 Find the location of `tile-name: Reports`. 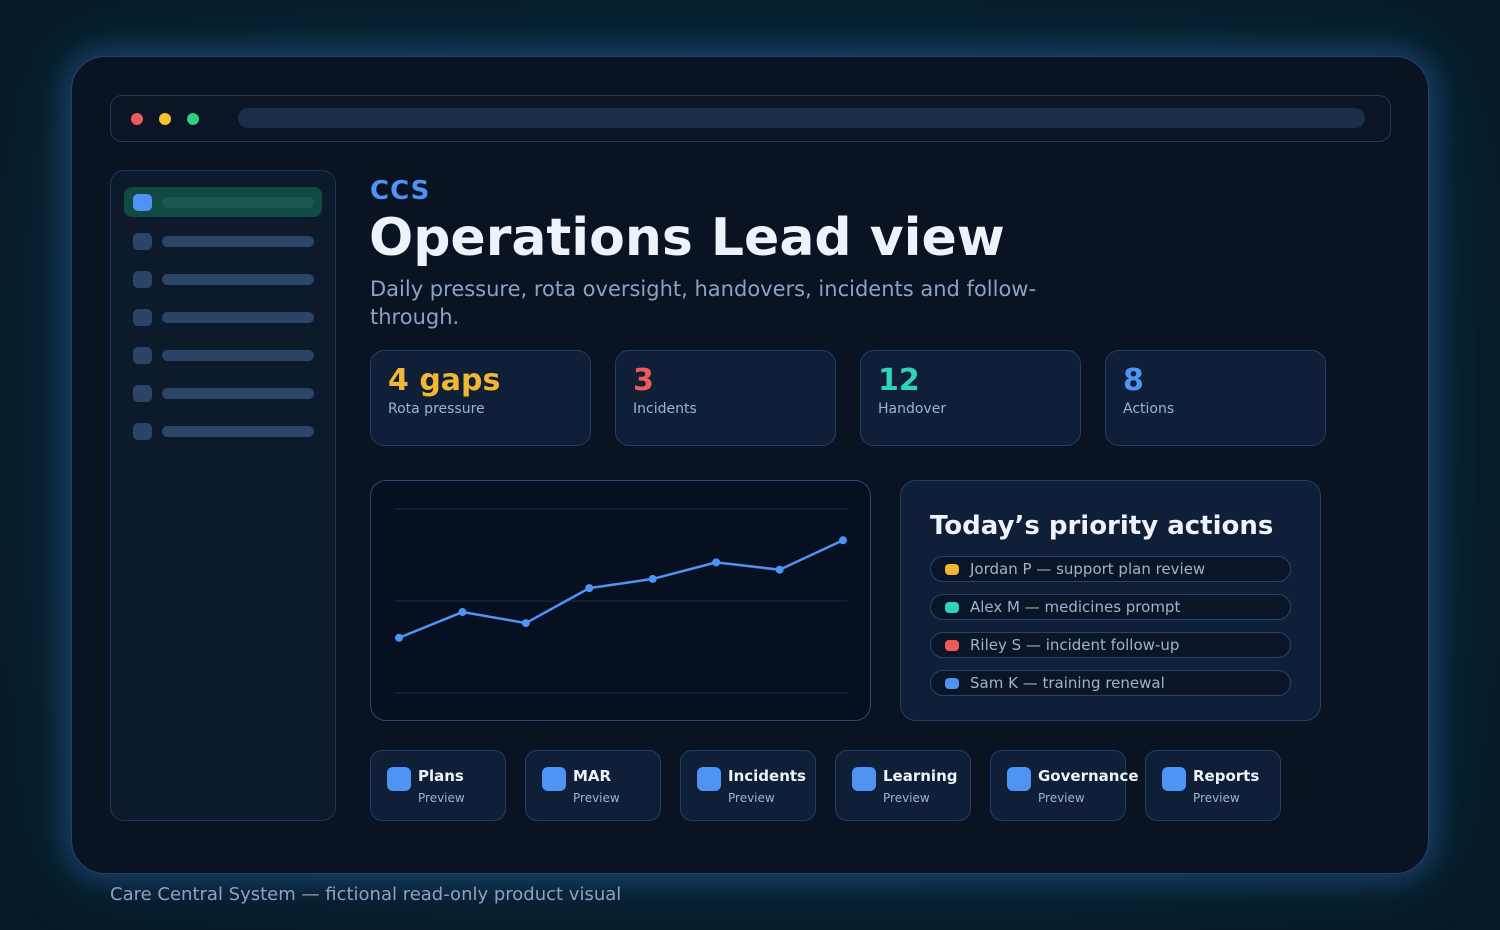

tile-name: Reports is located at coordinates (1226, 776).